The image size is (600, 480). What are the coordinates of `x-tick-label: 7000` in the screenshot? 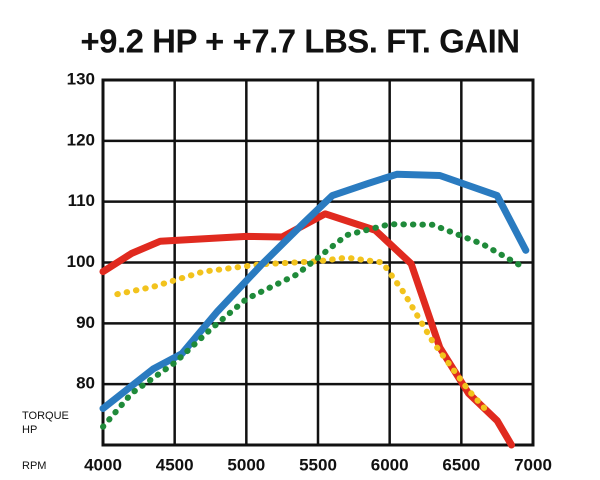 It's located at (533, 464).